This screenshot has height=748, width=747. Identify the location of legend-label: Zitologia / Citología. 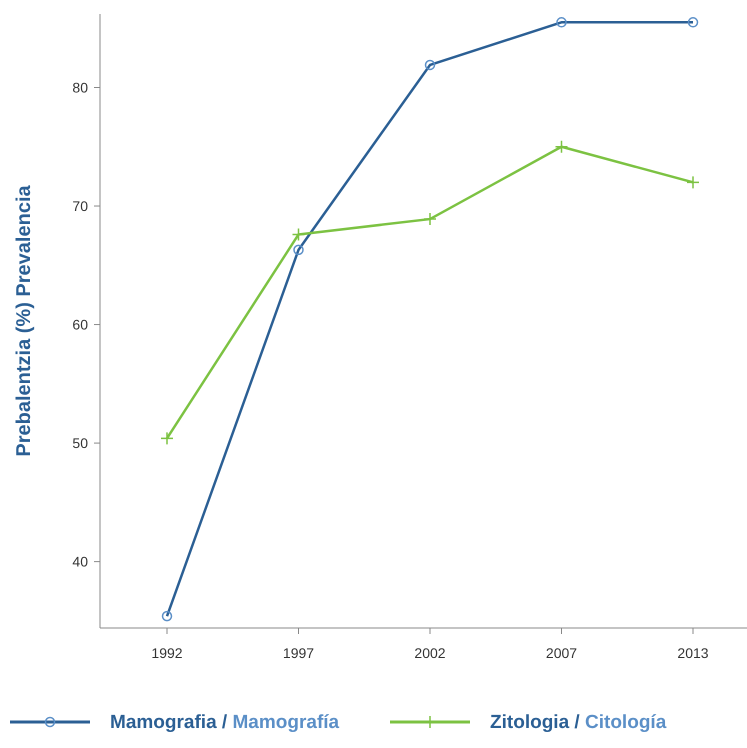
(578, 722).